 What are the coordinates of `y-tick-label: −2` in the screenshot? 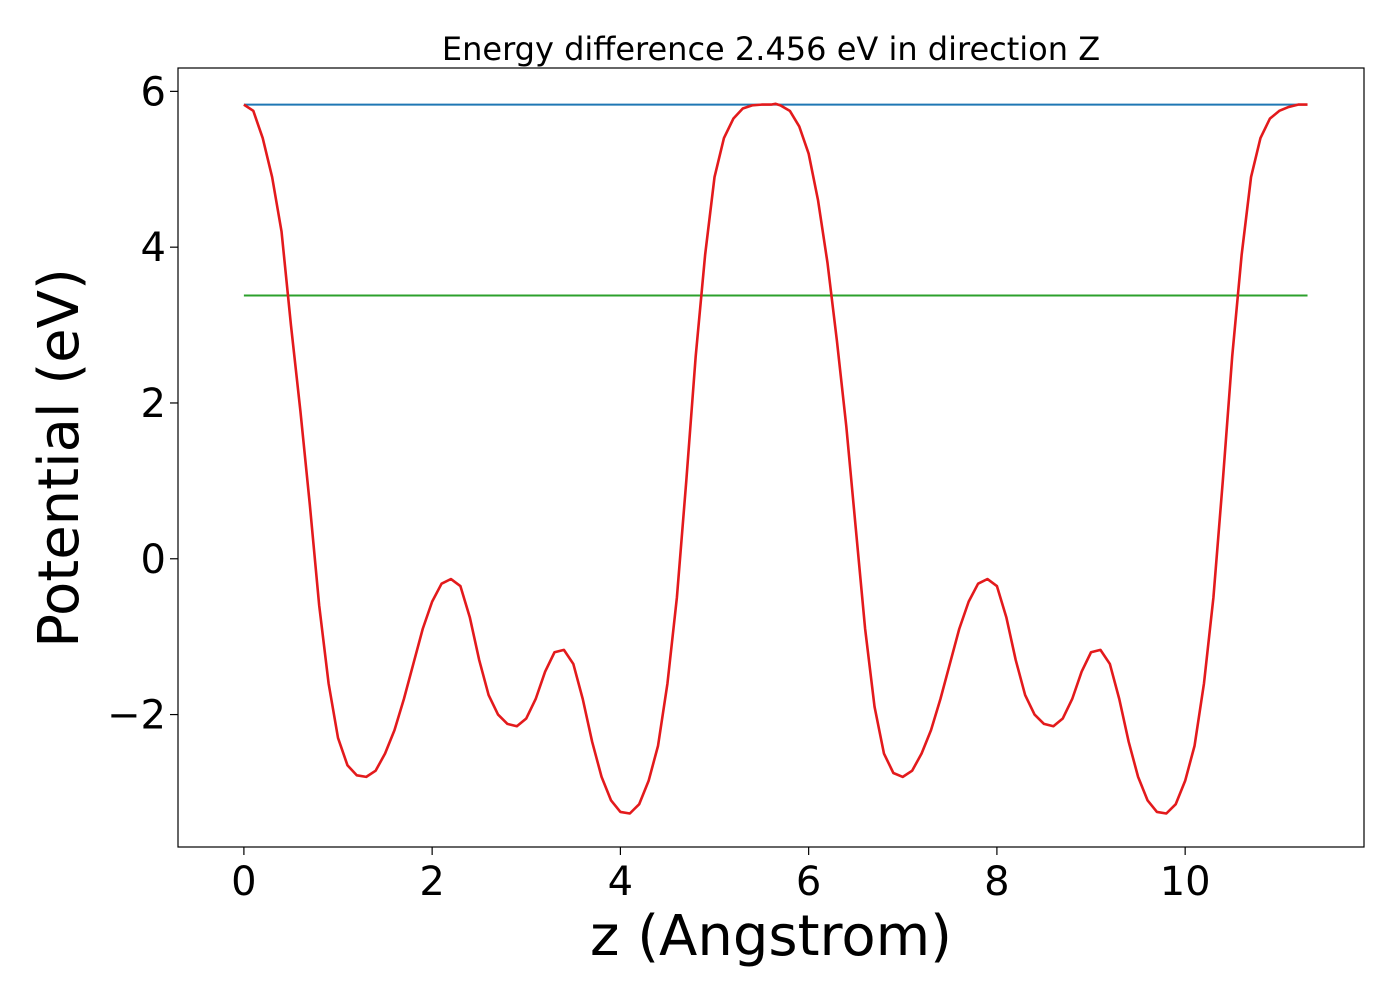 It's located at (136, 716).